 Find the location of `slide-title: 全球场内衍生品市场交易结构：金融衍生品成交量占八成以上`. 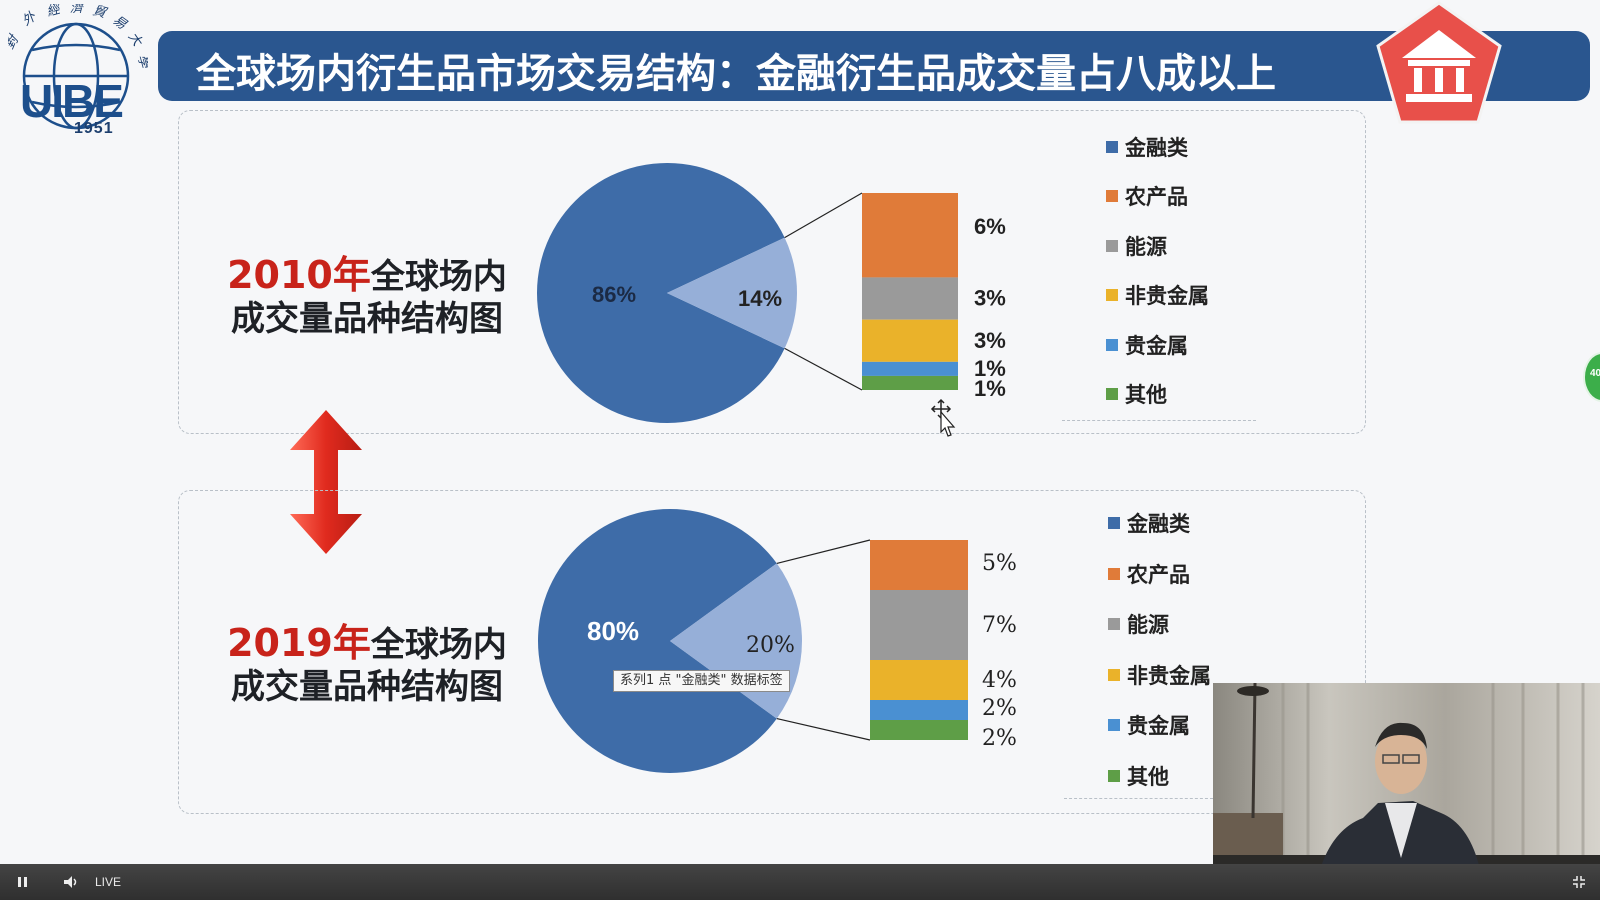

slide-title: 全球场内衍生品市场交易结构：金融衍生品成交量占八成以上 is located at coordinates (736, 74).